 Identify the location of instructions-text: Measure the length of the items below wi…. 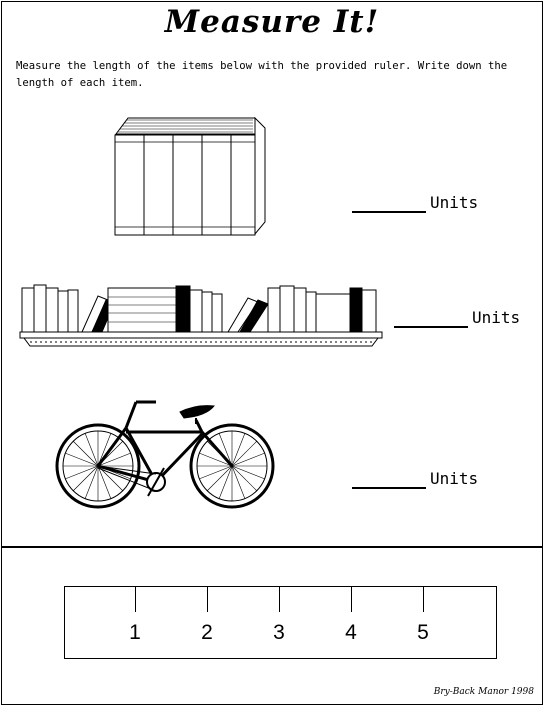
(262, 74).